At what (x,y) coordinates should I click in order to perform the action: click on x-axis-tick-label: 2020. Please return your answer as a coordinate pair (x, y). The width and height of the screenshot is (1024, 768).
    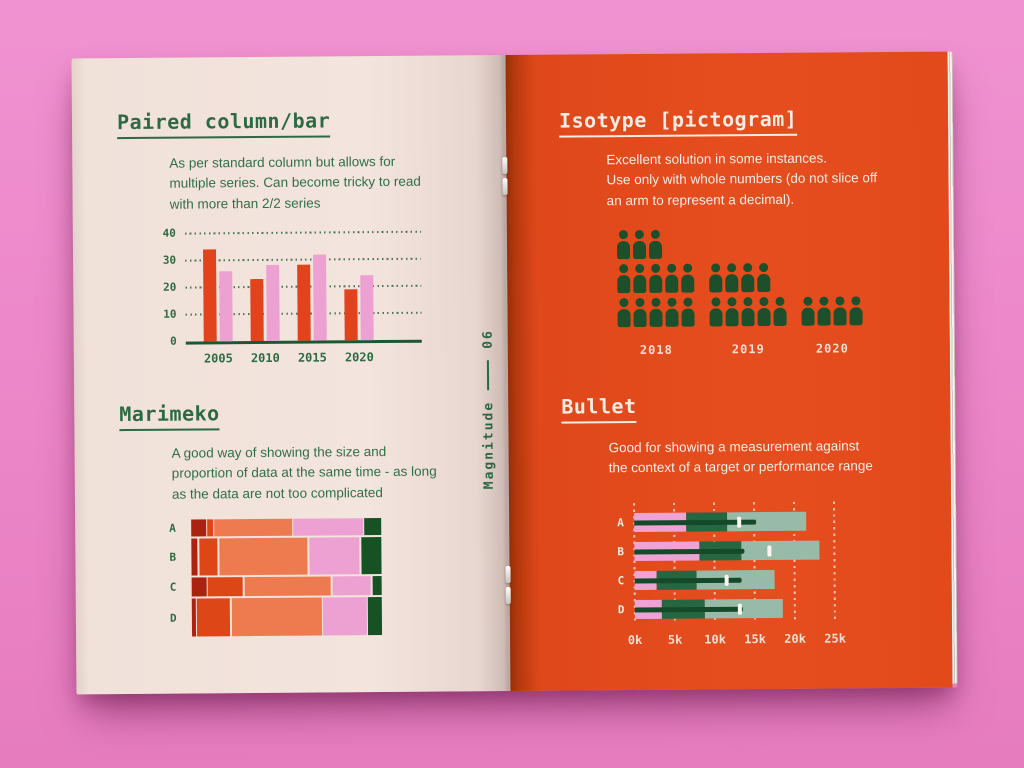
    Looking at the image, I should click on (359, 357).